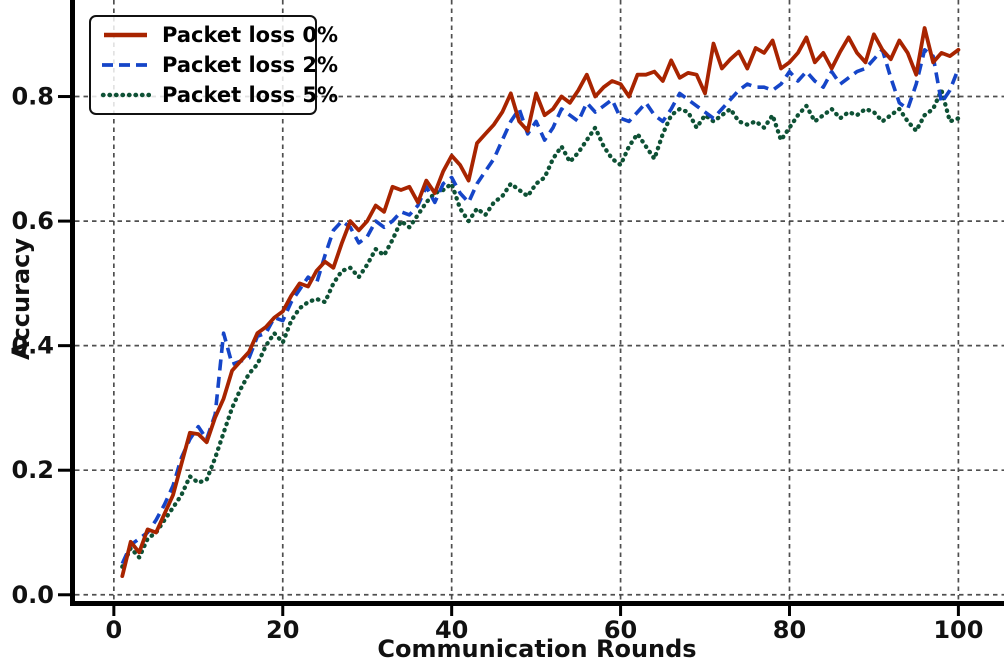 The height and width of the screenshot is (666, 1004). What do you see at coordinates (125, 95) in the screenshot?
I see `legend-line-dotted-icon` at bounding box center [125, 95].